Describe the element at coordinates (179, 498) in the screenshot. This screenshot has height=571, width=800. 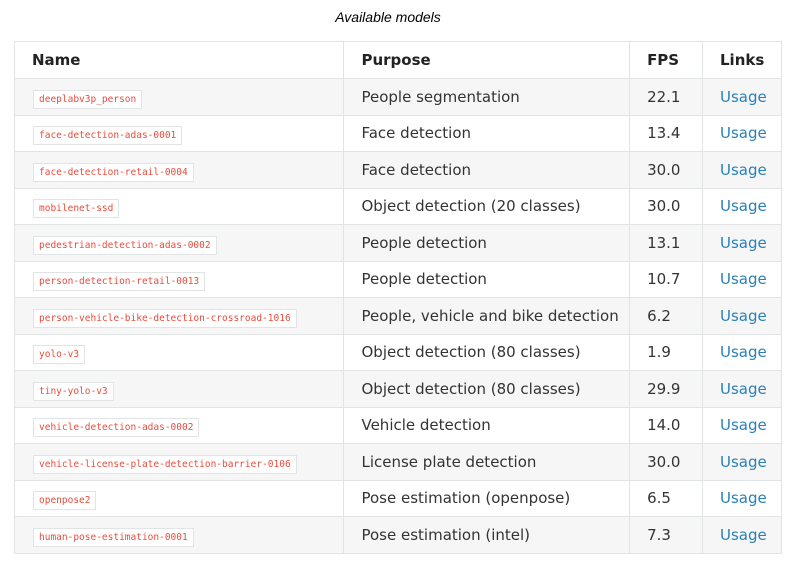
I see `model-name-cell: openpose2` at that location.